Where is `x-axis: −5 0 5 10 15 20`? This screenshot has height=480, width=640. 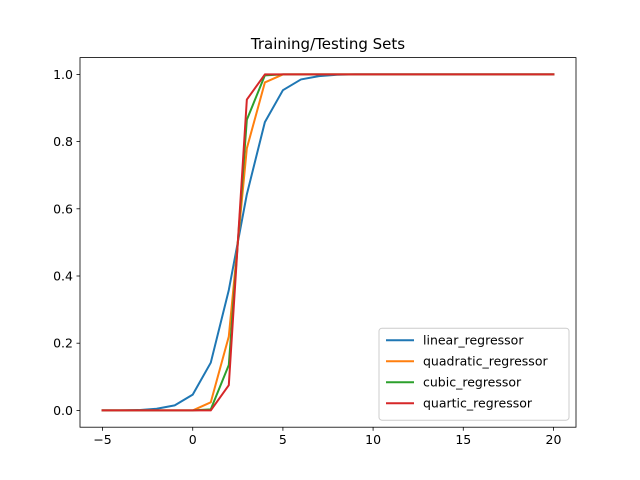
x-axis: −5 0 5 10 15 20 is located at coordinates (327, 437).